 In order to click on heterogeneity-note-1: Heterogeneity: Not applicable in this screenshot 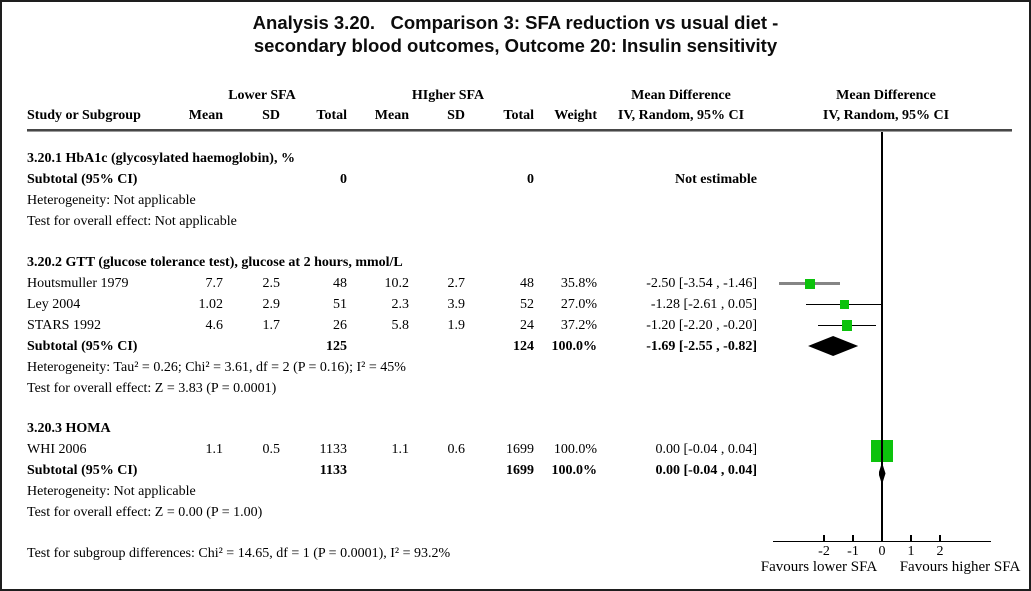, I will do `click(515, 200)`.